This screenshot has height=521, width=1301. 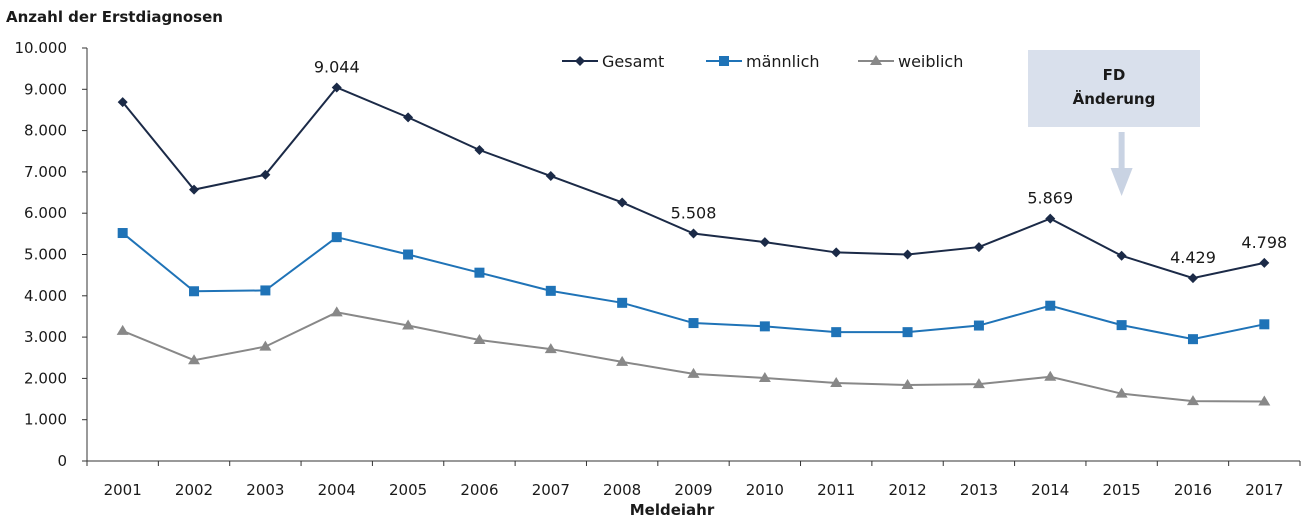 I want to click on x-tick-label: 2007, so click(x=551, y=490).